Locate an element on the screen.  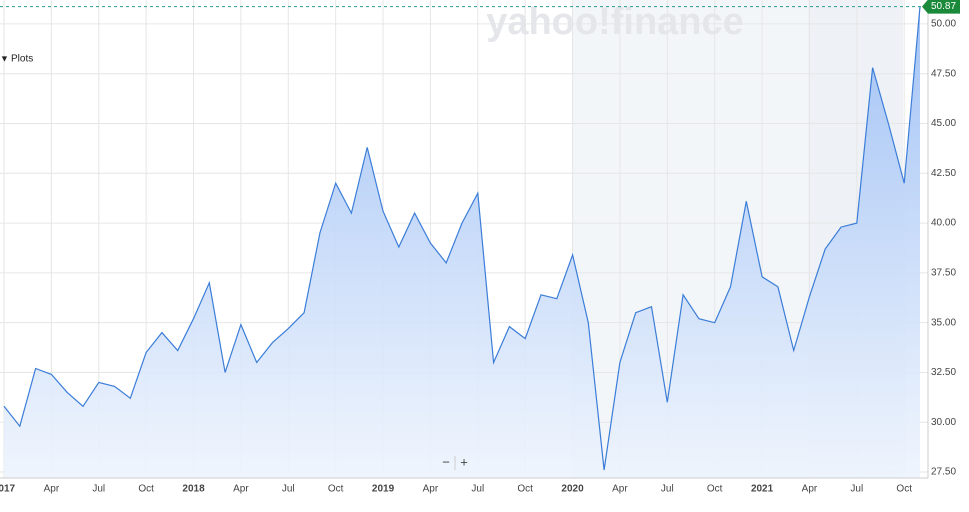
x-tick-label: 2019 is located at coordinates (383, 489).